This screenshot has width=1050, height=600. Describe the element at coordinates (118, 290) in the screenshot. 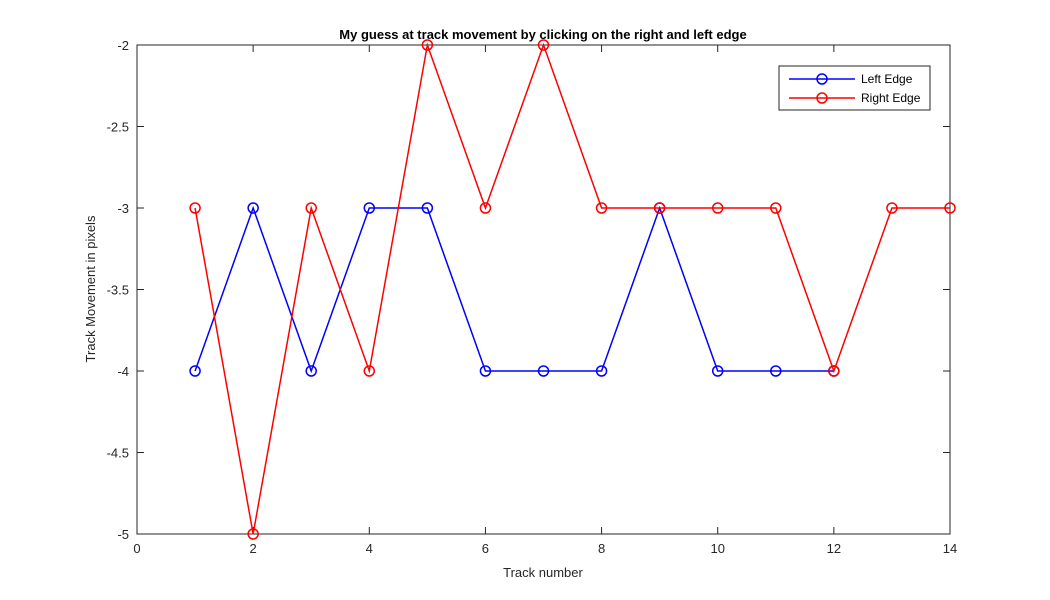

I see `y-tick-label: -3.5` at that location.